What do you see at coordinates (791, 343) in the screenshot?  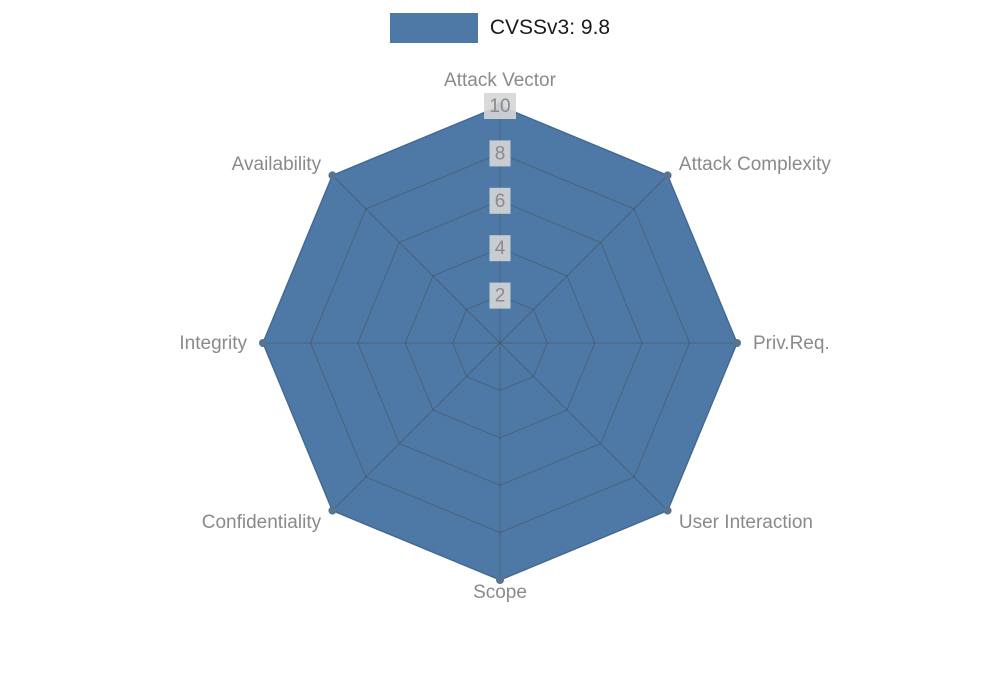 I see `axis-label: Priv.Req.` at bounding box center [791, 343].